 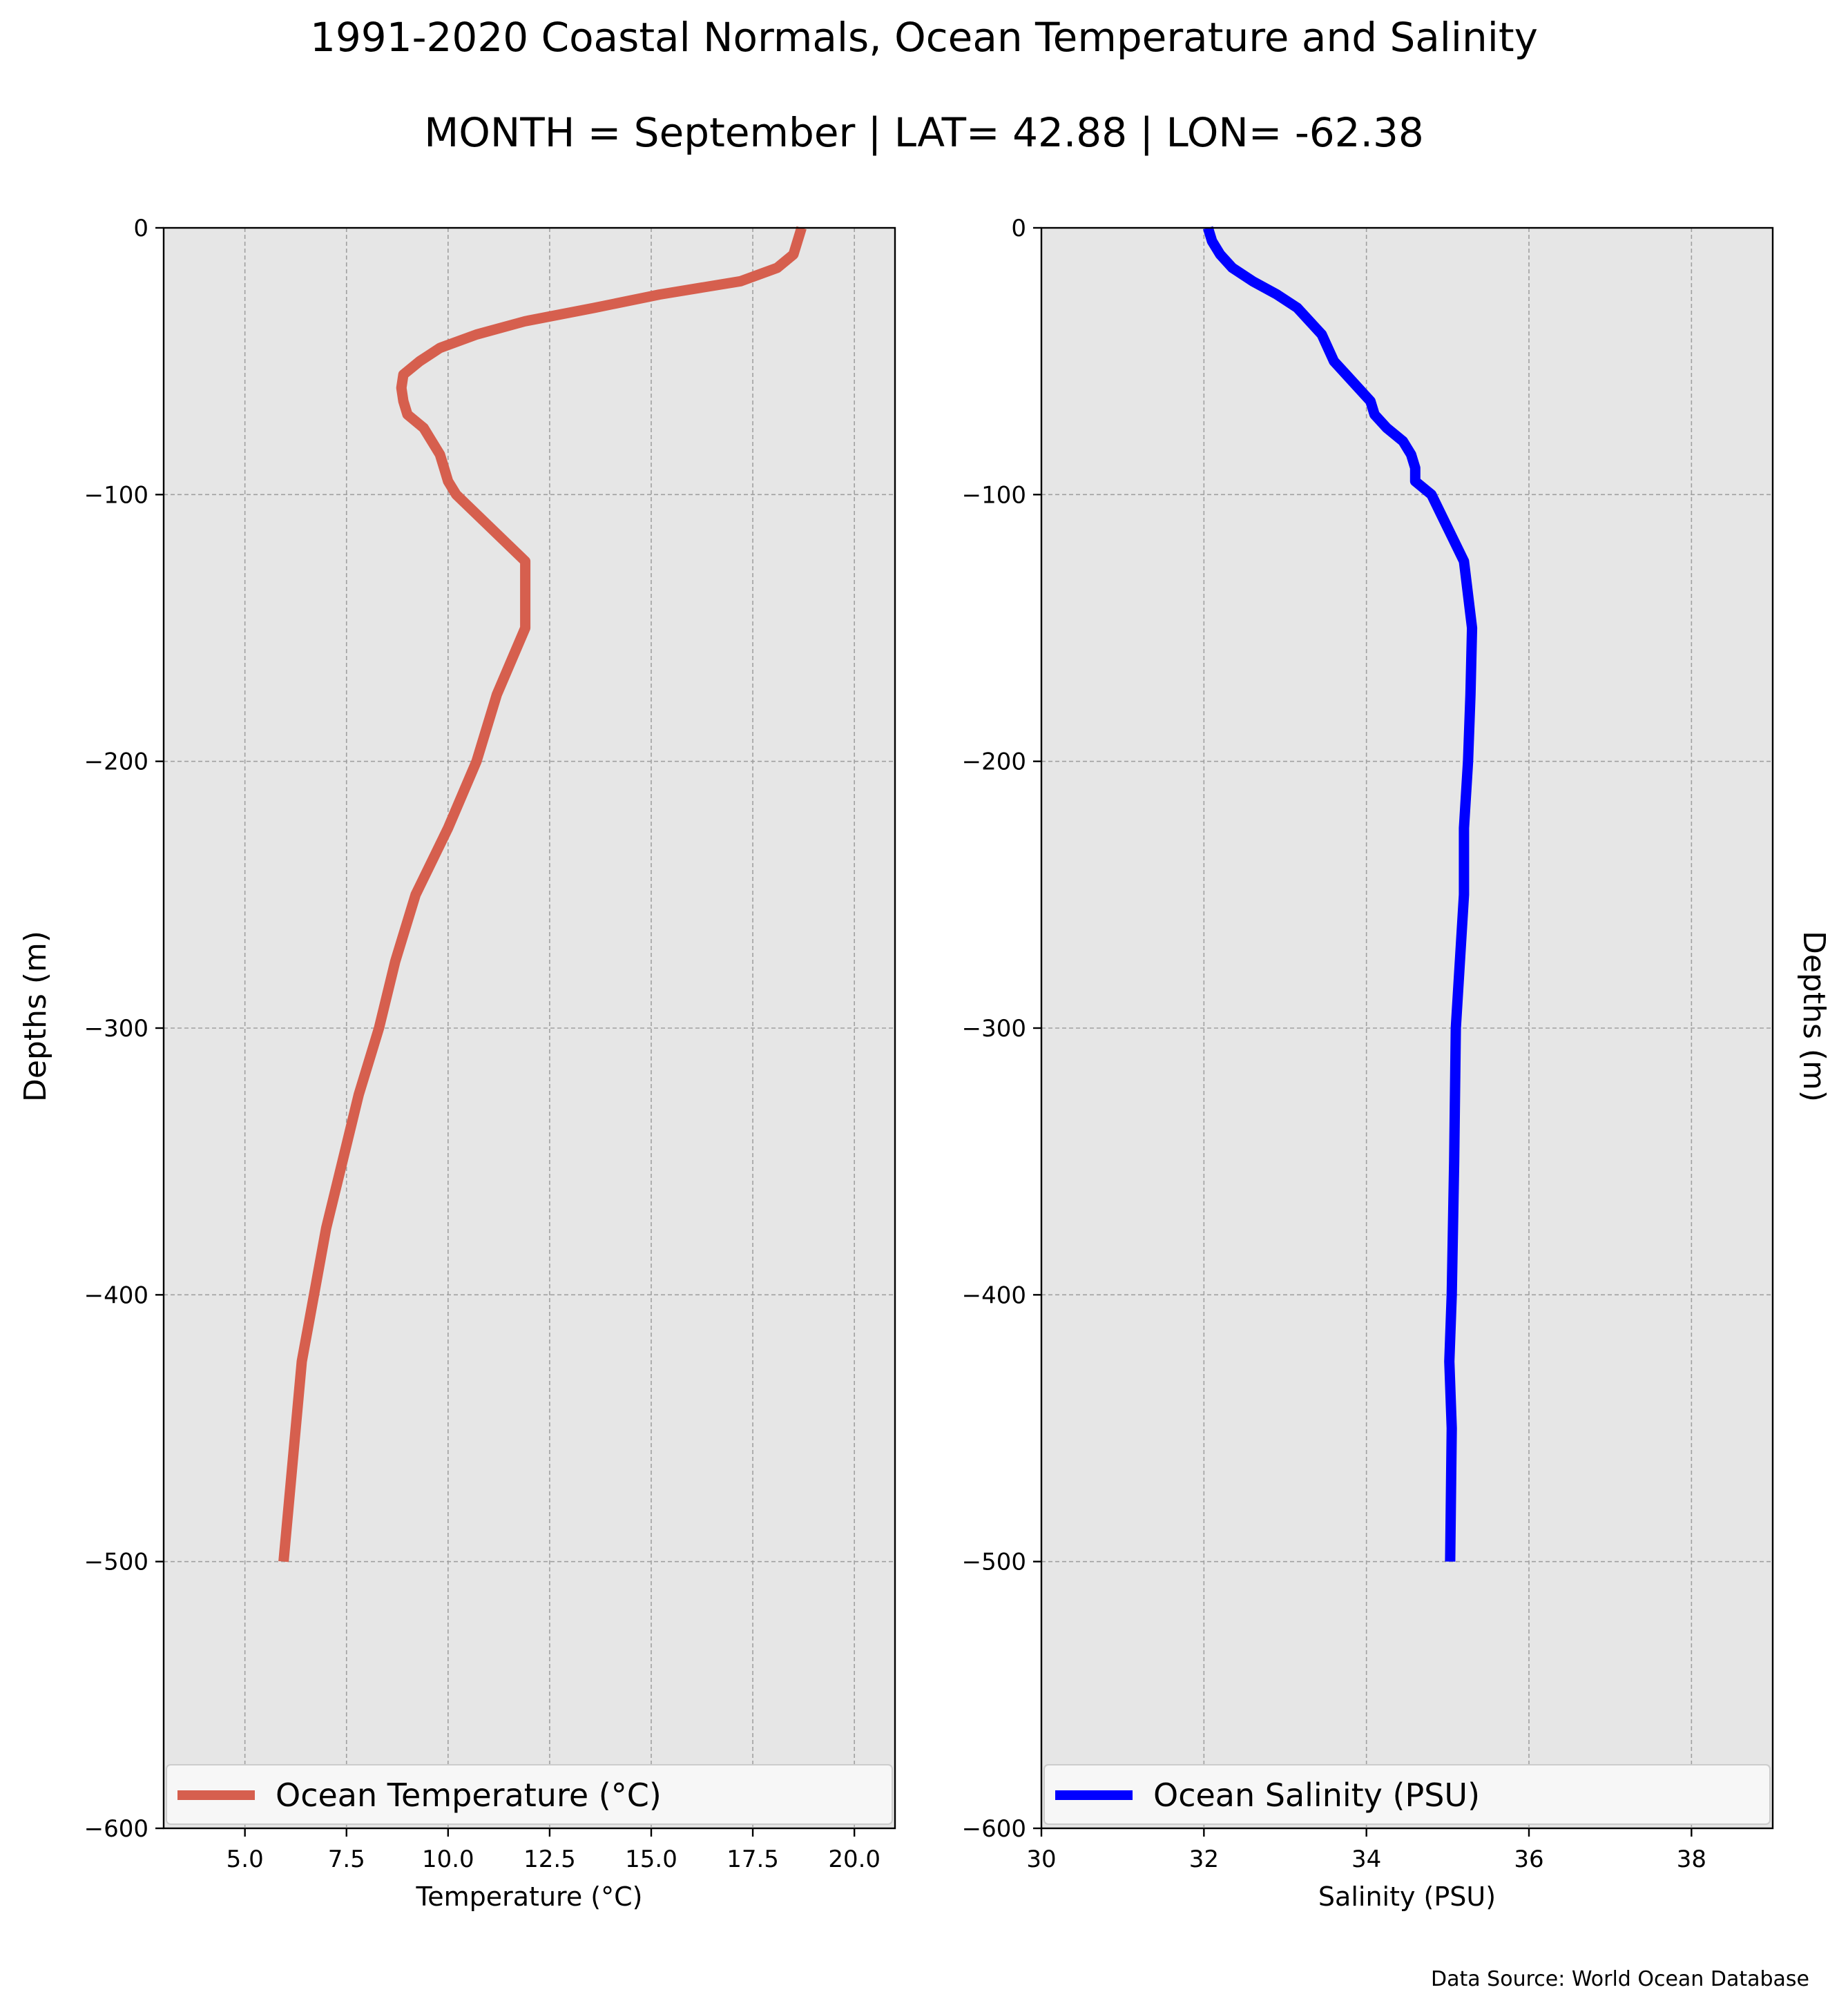 I want to click on legend: Ocean Temperature (°C), so click(x=529, y=1795).